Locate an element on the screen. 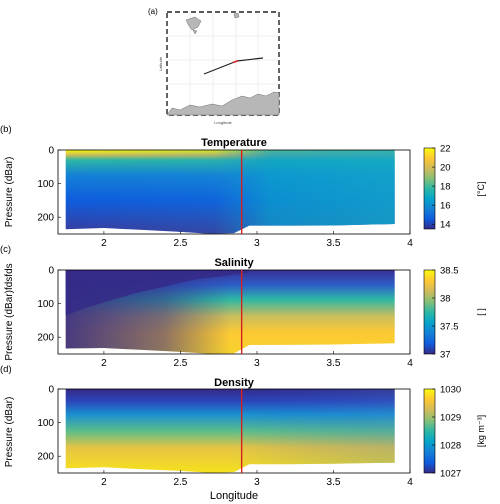 Image resolution: width=500 pixels, height=504 pixels. temperature-colorbar-label: [°C] is located at coordinates (481, 188).